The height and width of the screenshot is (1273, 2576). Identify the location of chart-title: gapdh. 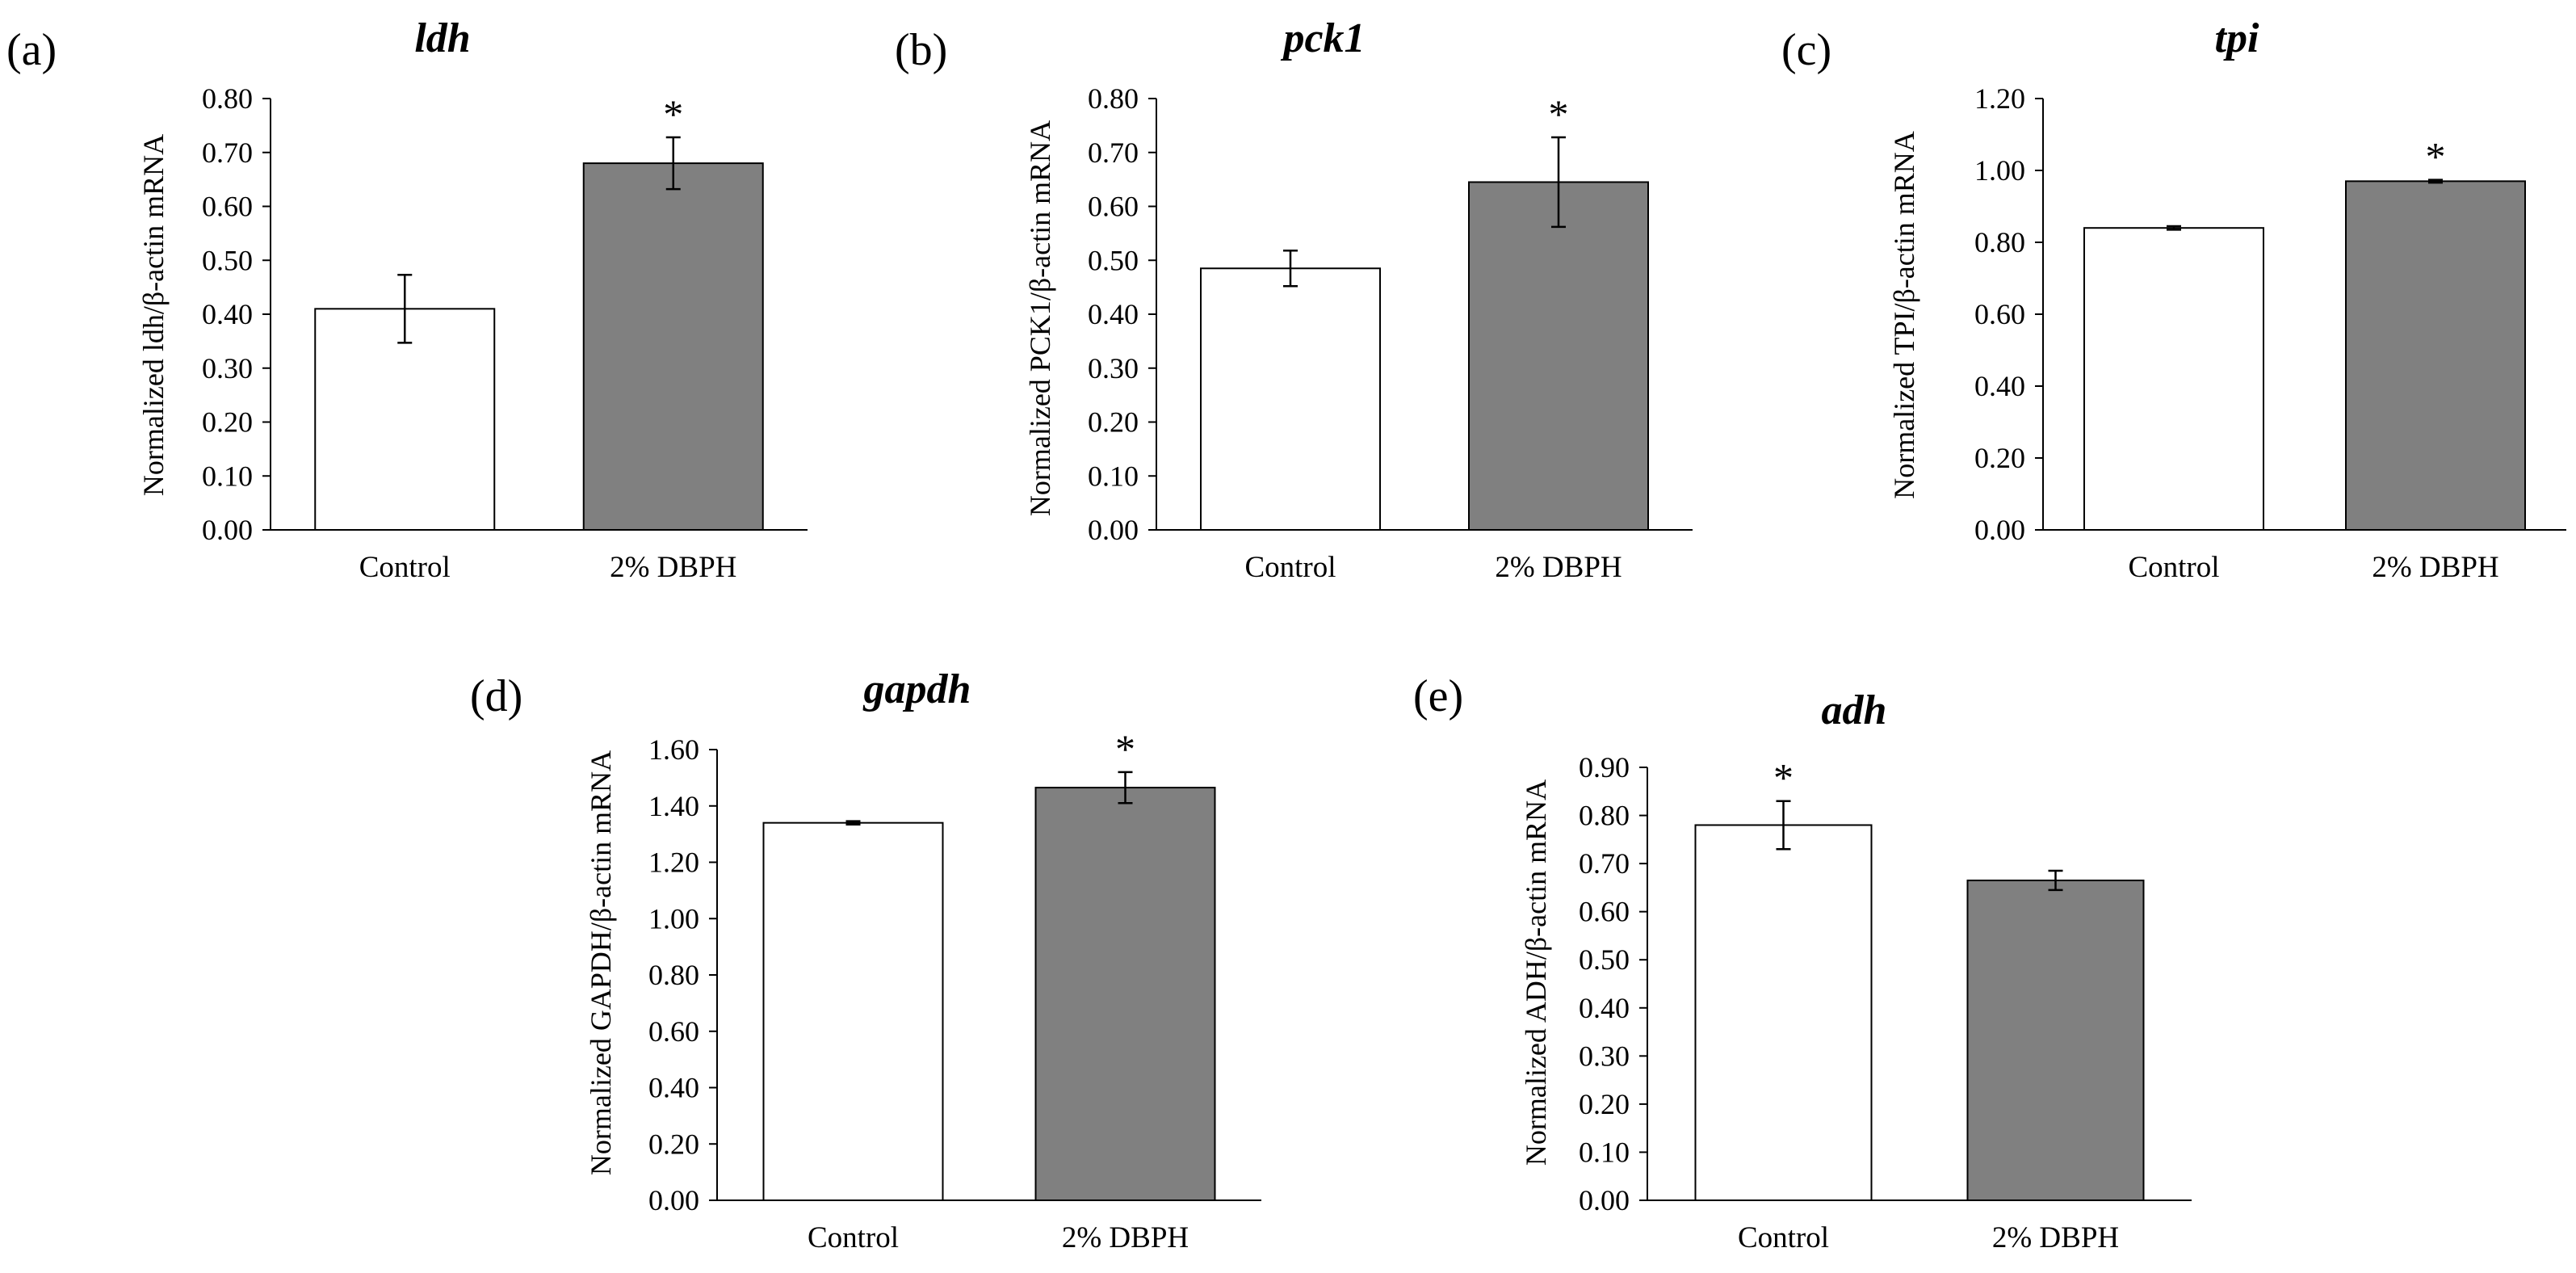
(917, 689).